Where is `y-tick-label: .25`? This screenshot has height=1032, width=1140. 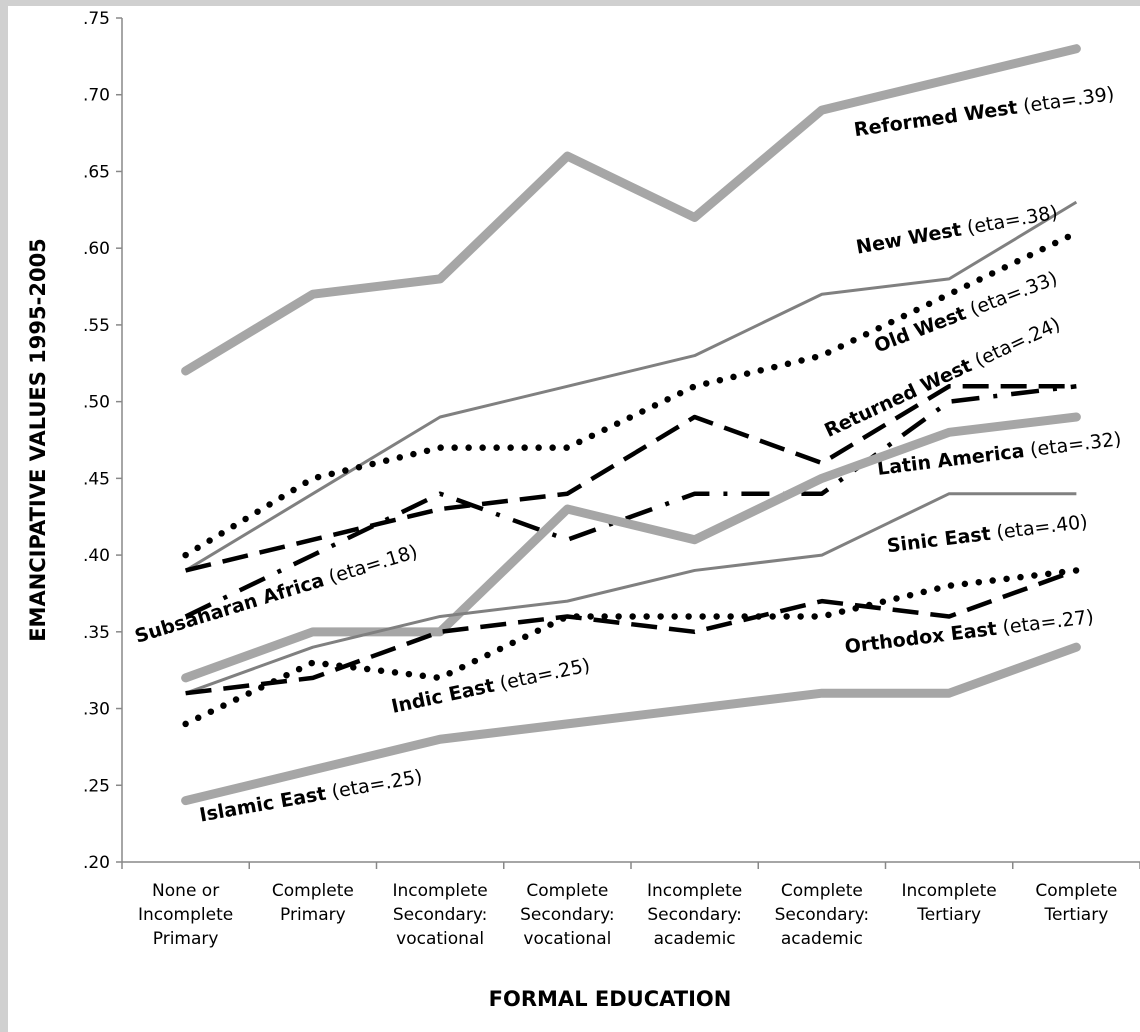
y-tick-label: .25 is located at coordinates (96, 786).